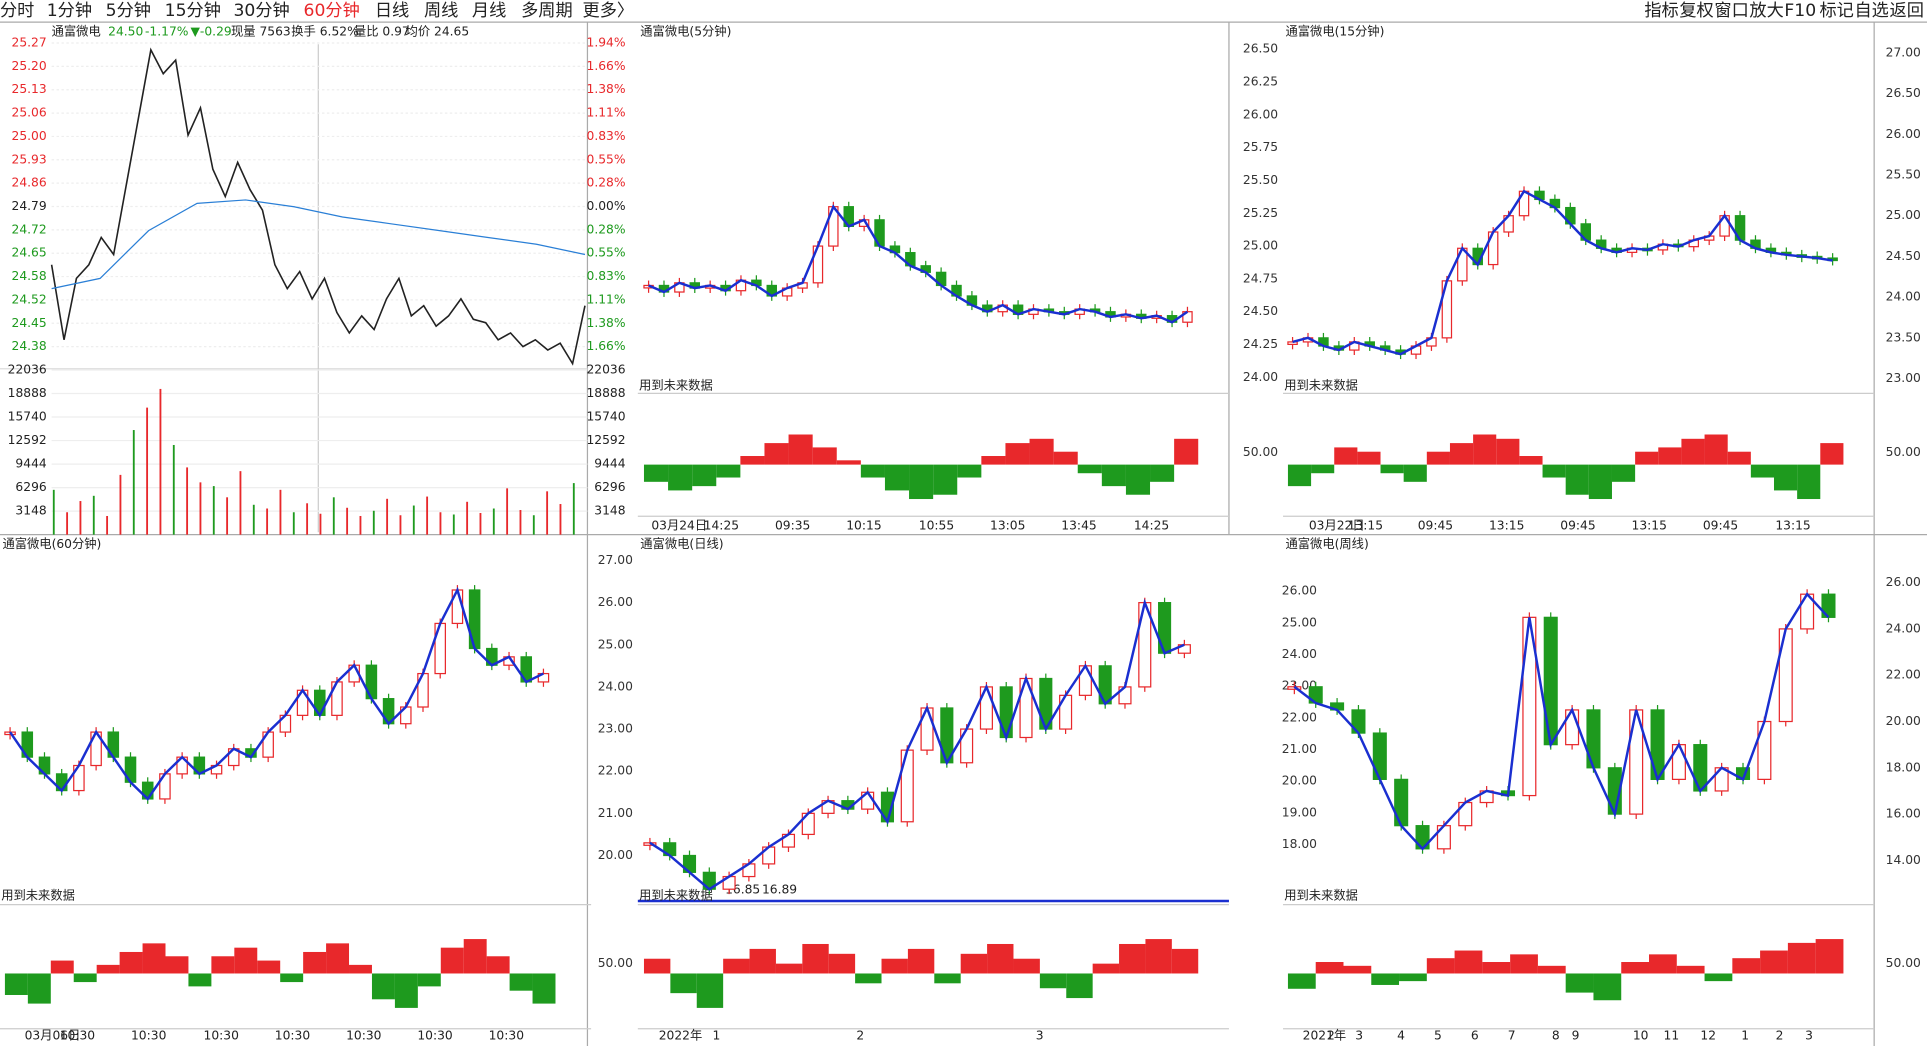 This screenshot has width=1927, height=1050. Describe the element at coordinates (332, 11) in the screenshot. I see `period-tab: 60分钟` at that location.